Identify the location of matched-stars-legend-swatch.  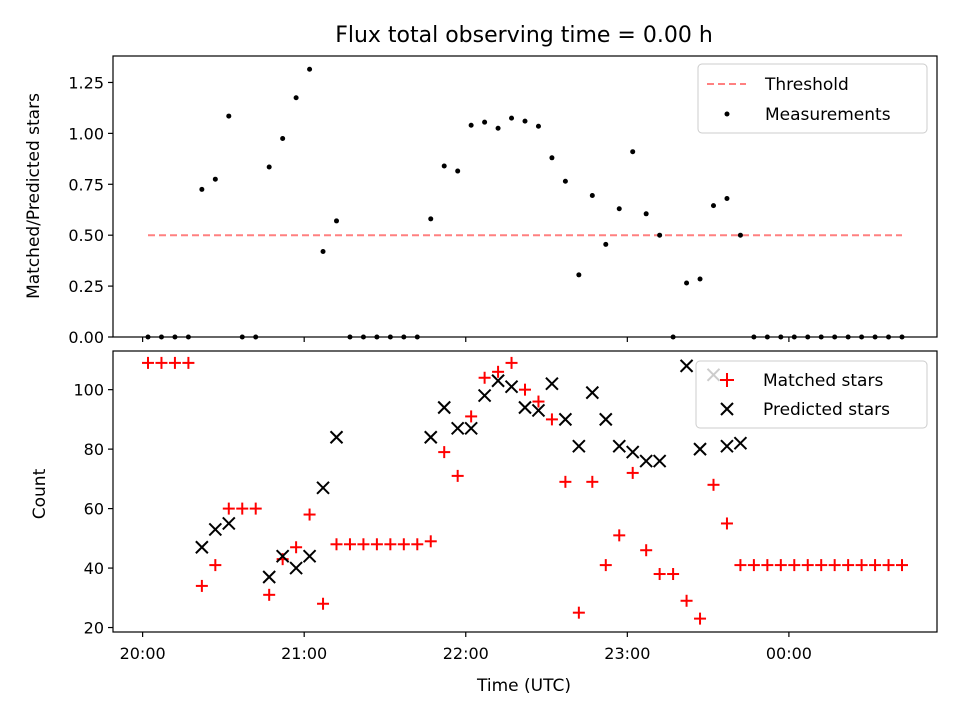
(727, 380).